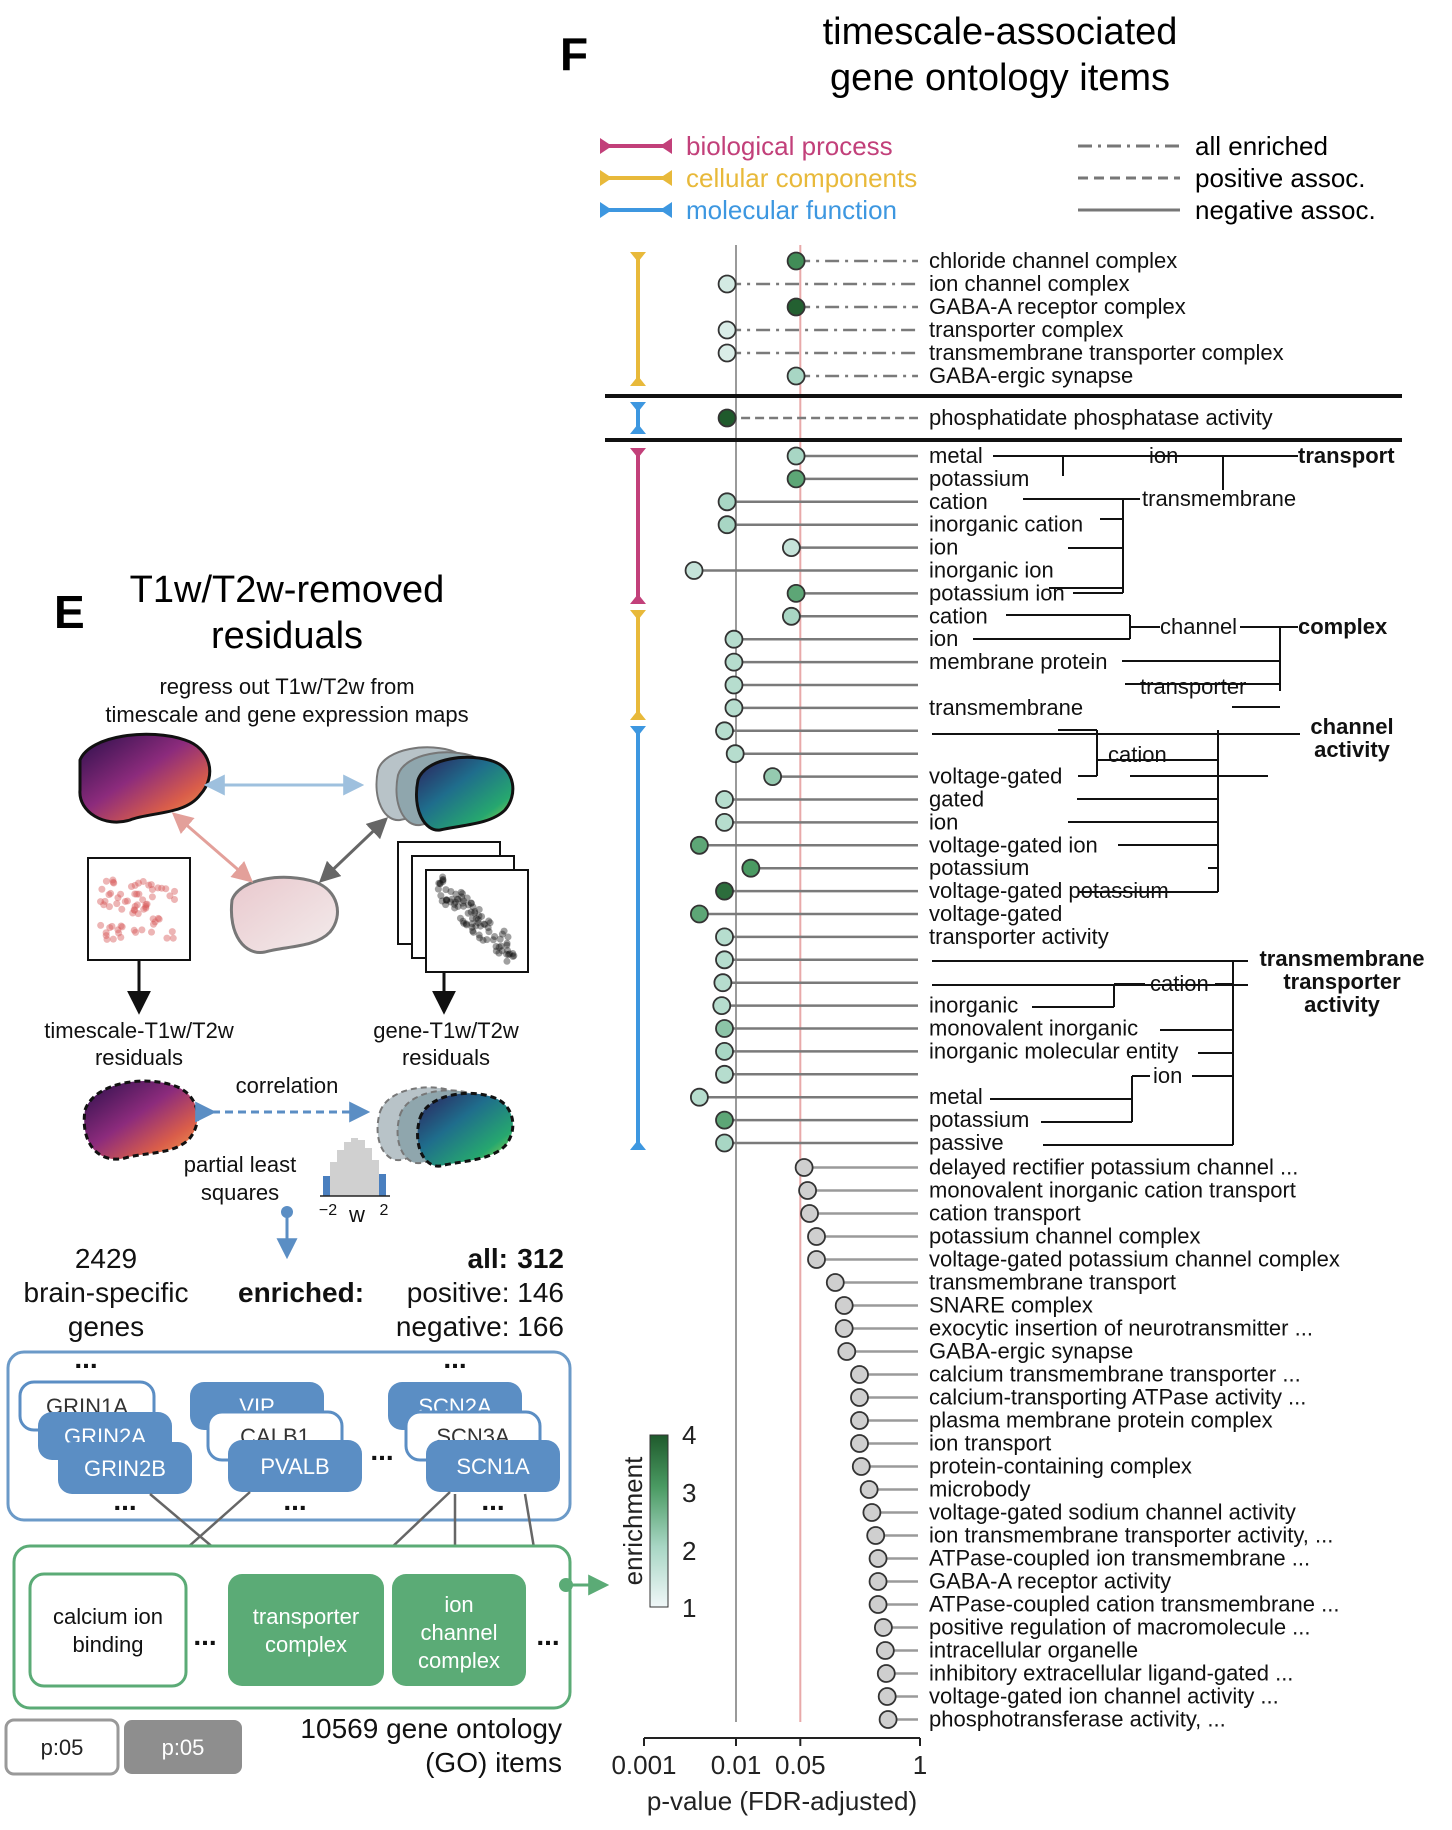  Describe the element at coordinates (1062, 1420) in the screenshot. I see `go-item-row: plasma membrane protein complex` at that location.